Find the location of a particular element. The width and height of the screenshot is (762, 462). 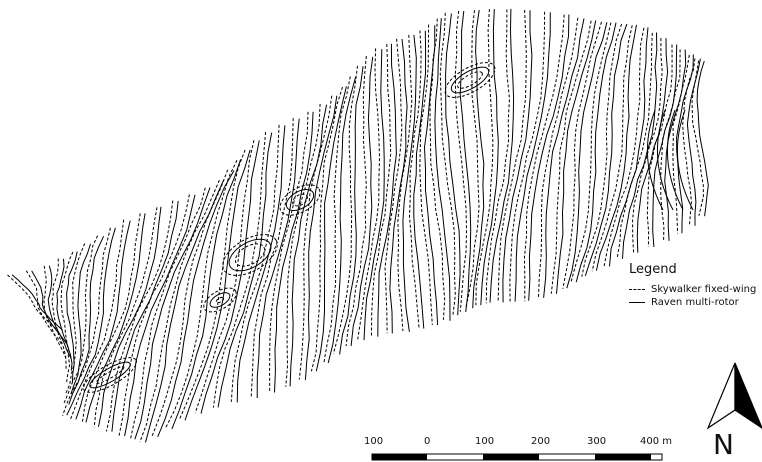

scale-bar is located at coordinates (517, 457).